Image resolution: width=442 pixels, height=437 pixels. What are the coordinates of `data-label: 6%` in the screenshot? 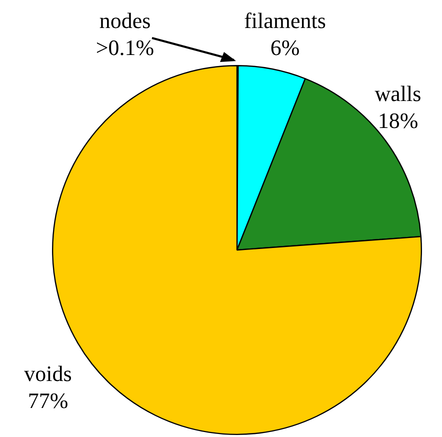 It's located at (285, 47).